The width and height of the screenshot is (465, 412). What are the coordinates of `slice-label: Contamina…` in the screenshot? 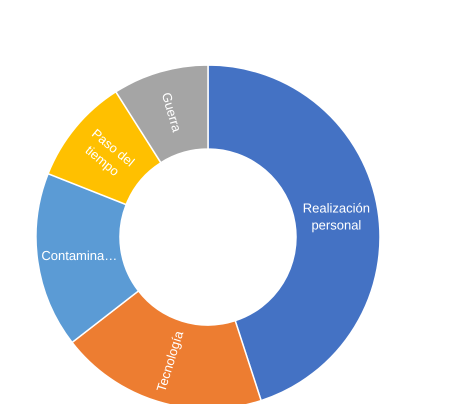 It's located at (79, 255).